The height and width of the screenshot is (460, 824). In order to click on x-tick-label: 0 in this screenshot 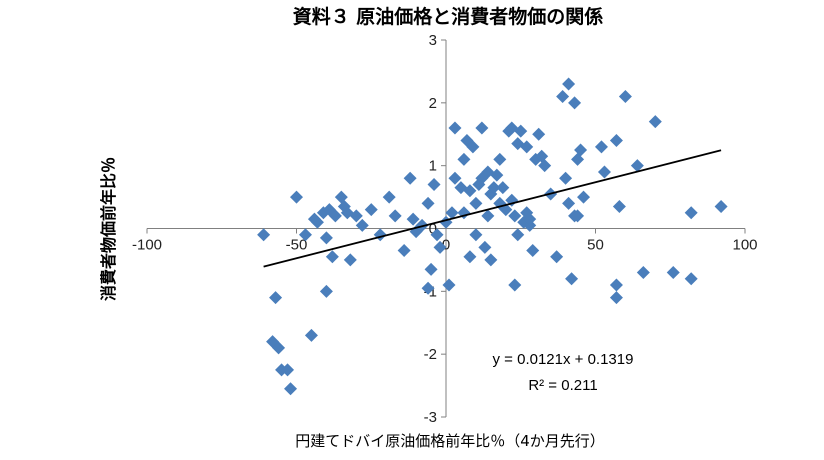, I will do `click(446, 245)`.